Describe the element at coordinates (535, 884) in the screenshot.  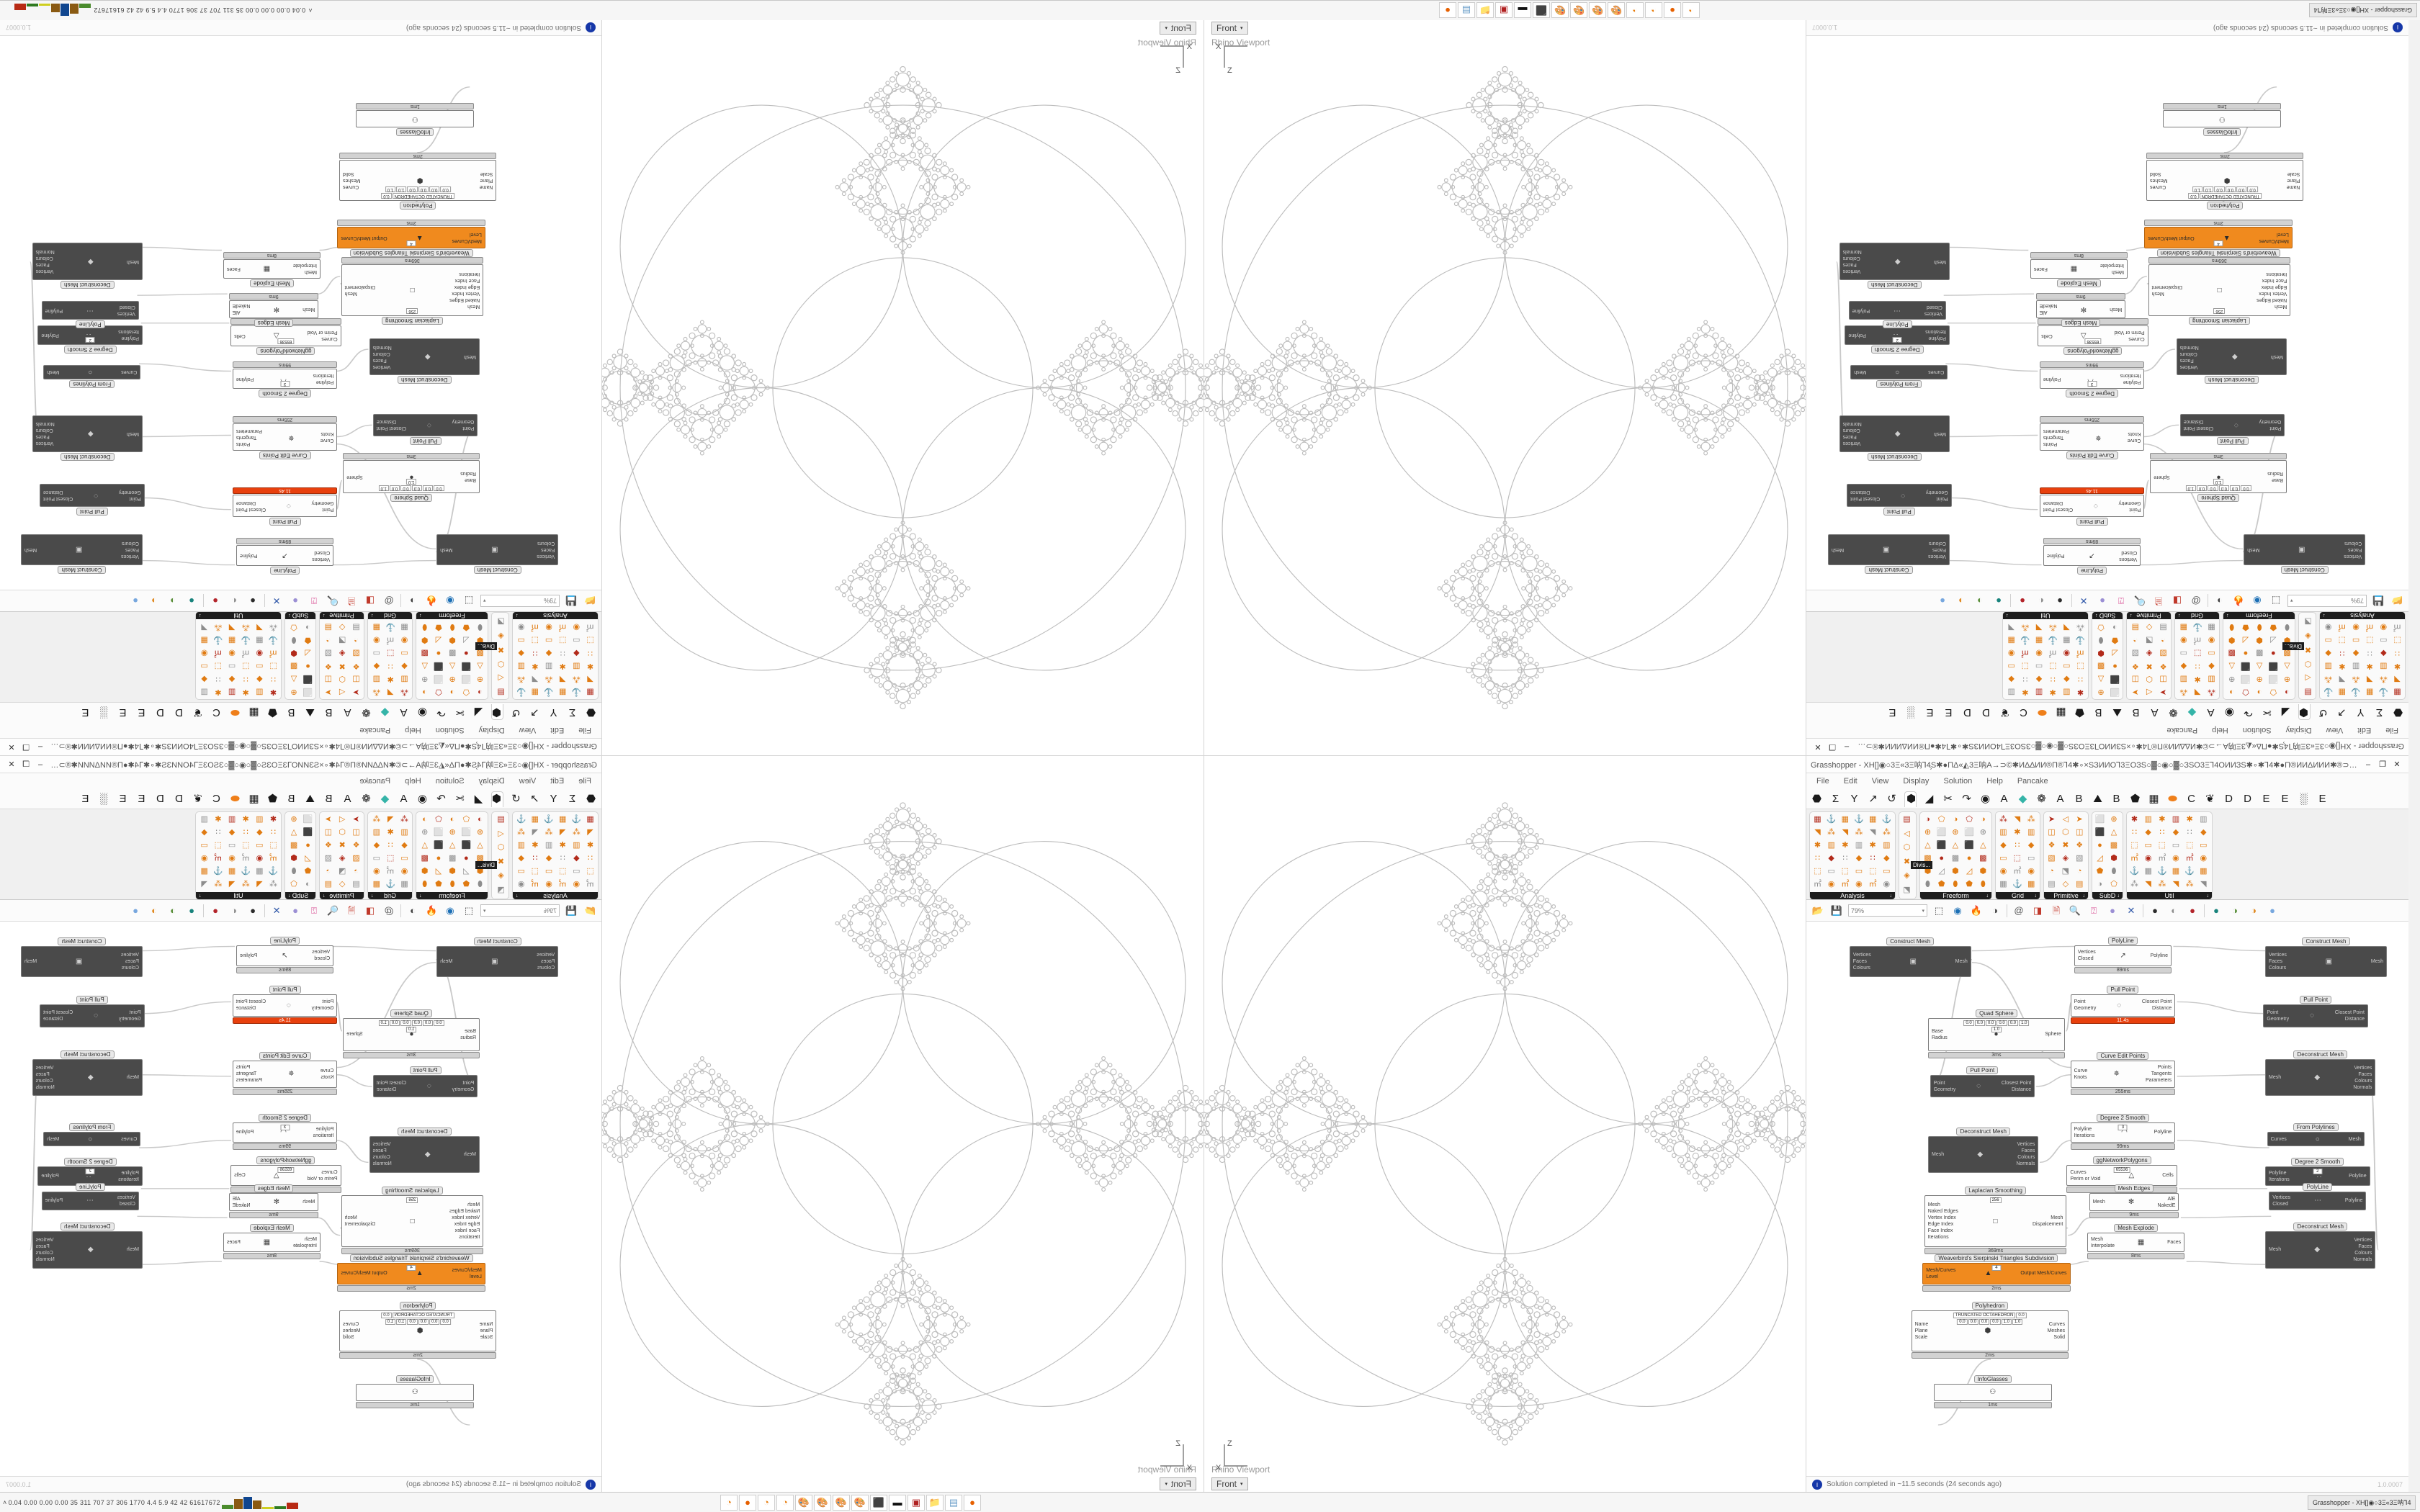
I see `component-tile: ㎡` at that location.